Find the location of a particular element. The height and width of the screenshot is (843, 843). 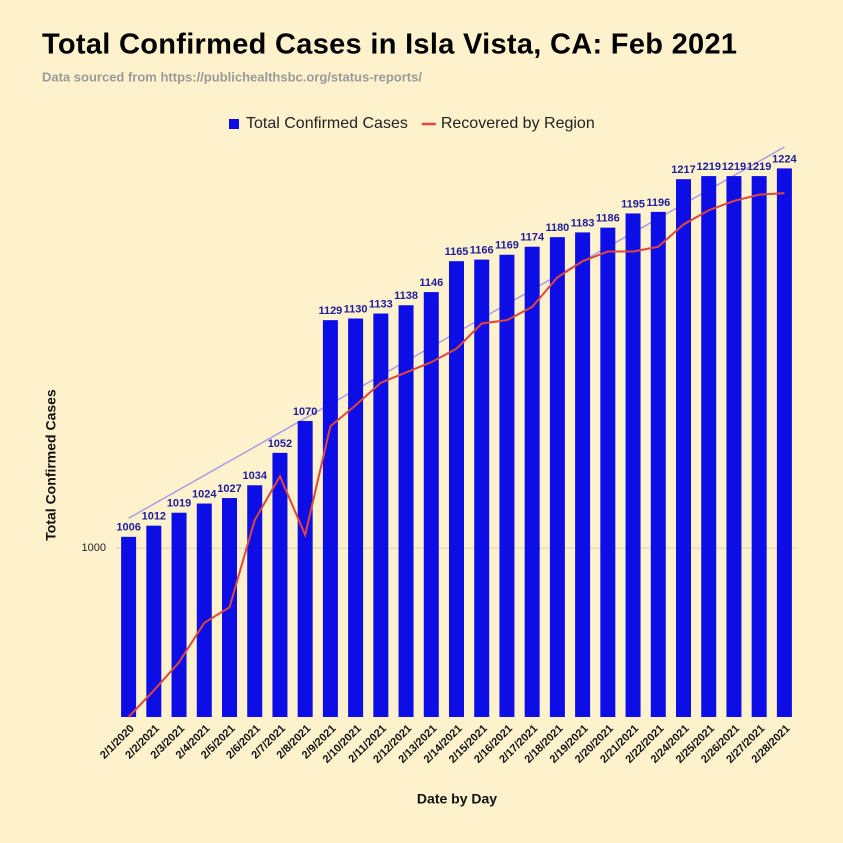

data-label: 1196 is located at coordinates (658, 203).